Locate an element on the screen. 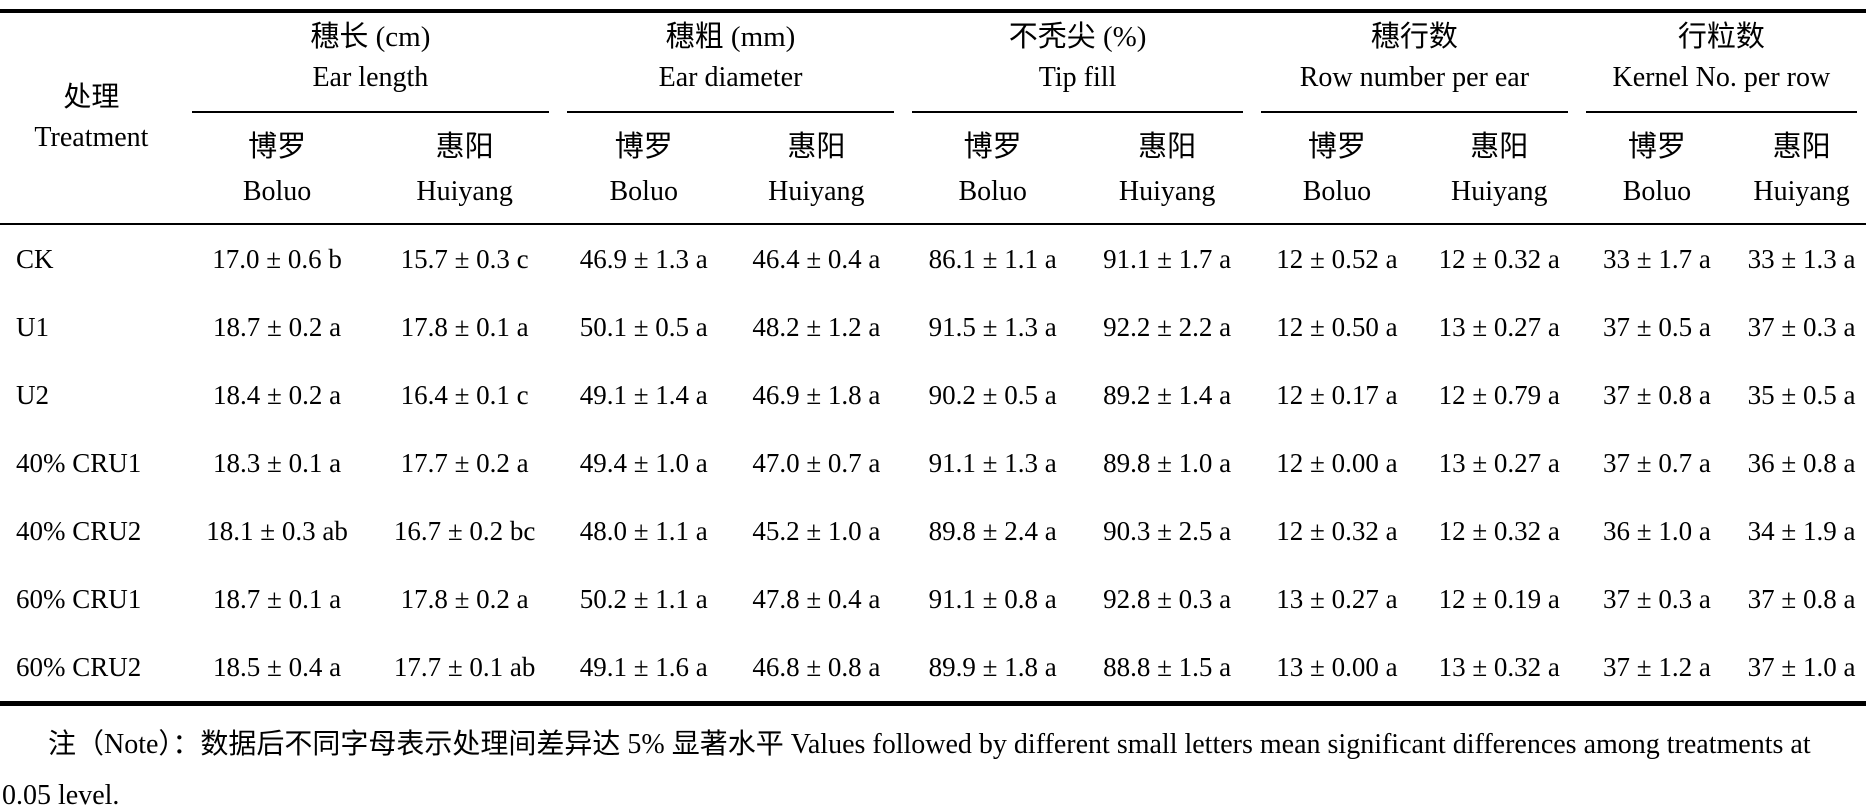  group-header-row-number: 穗行数 Row number per ear is located at coordinates (1414, 62).